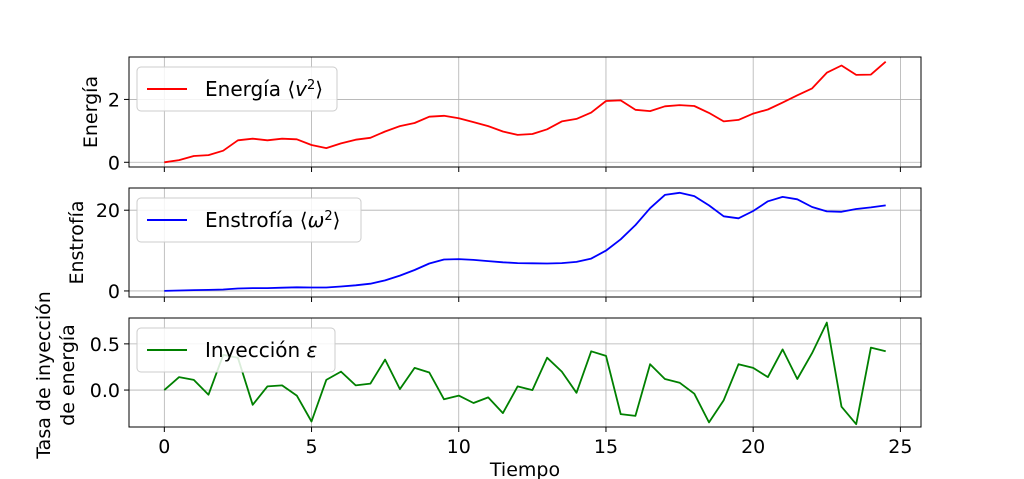 This screenshot has height=479, width=1024. What do you see at coordinates (753, 447) in the screenshot?
I see `x-tick-label: 20` at bounding box center [753, 447].